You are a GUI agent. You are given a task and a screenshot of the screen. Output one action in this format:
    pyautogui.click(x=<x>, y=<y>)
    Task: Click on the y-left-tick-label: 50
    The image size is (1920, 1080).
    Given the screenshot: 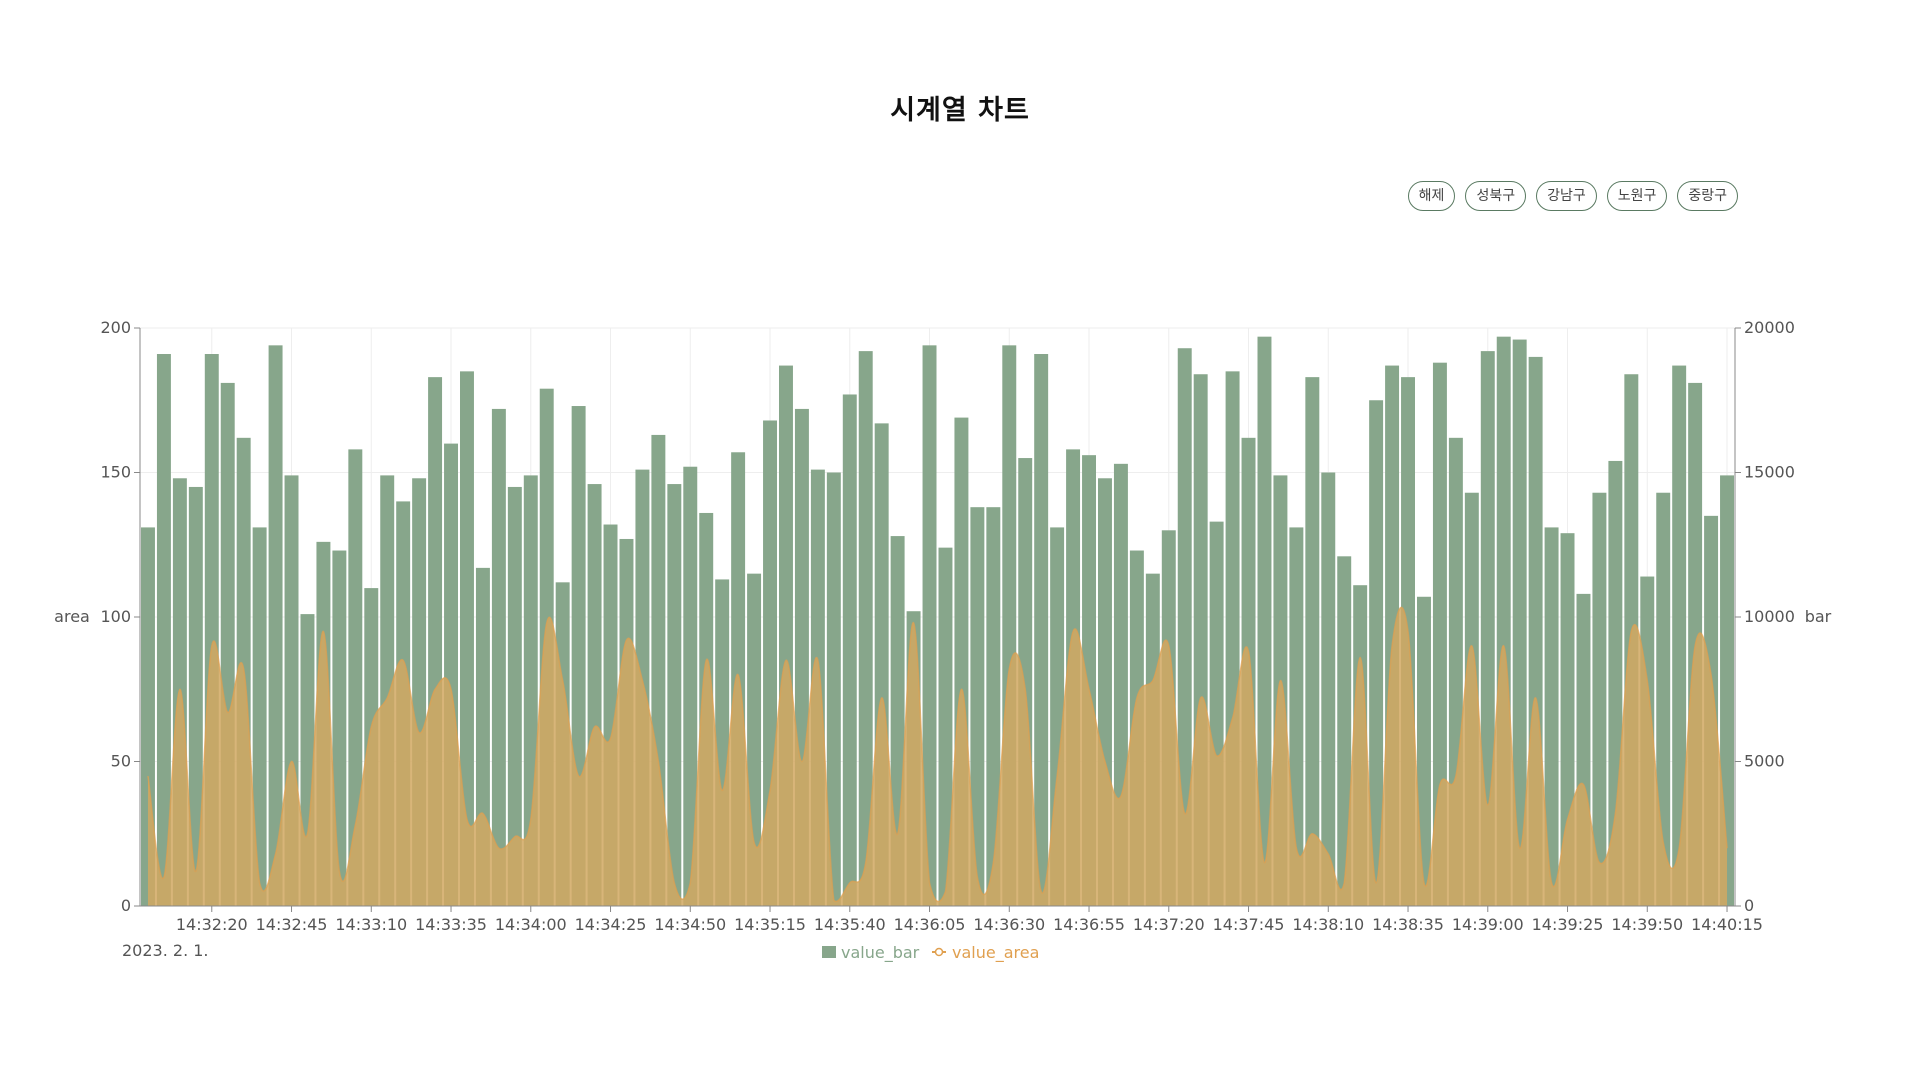 What is the action you would take?
    pyautogui.click(x=121, y=761)
    